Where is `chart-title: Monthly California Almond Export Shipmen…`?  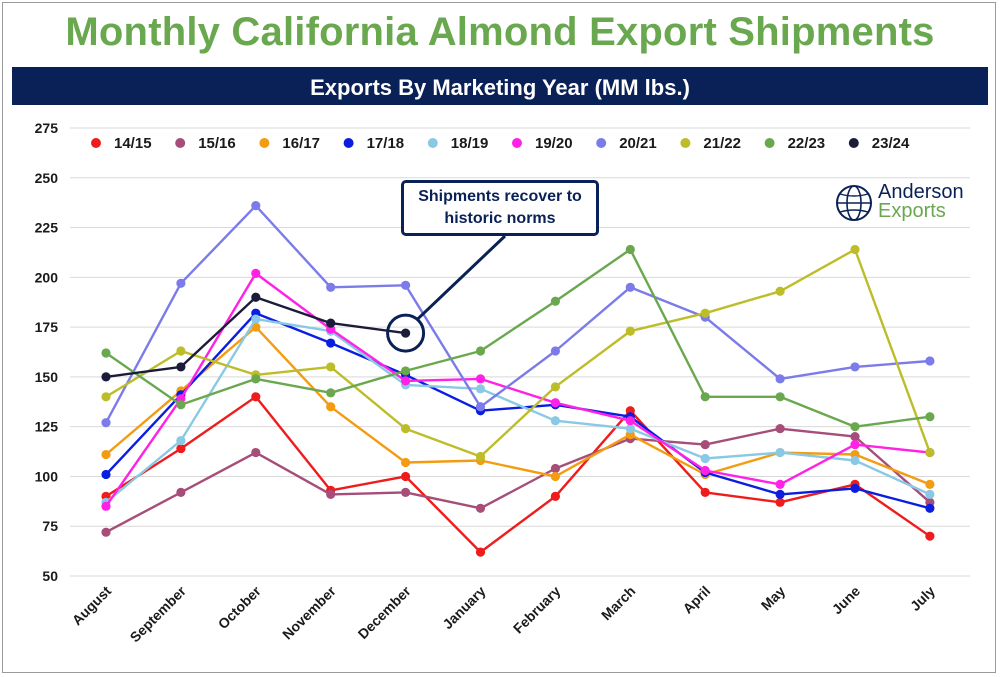
chart-title: Monthly California Almond Export Shipmen… is located at coordinates (500, 32).